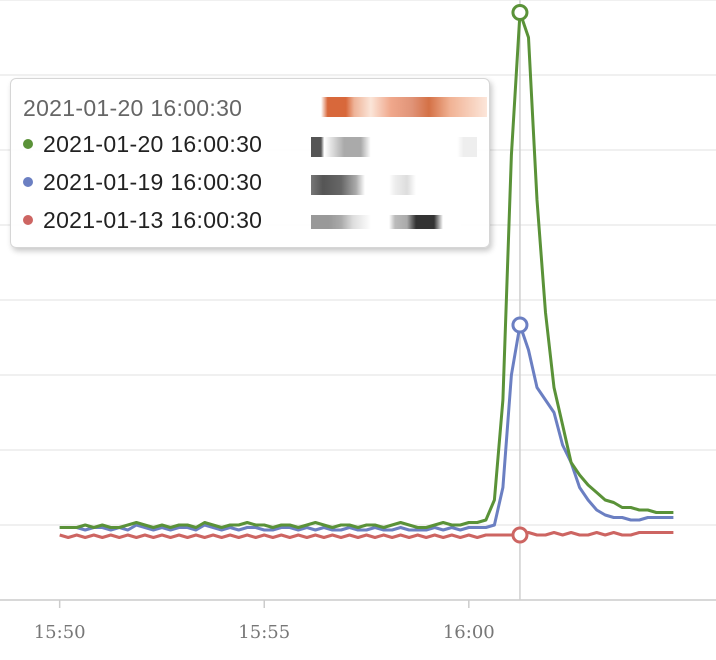  I want to click on hover-markers, so click(520, 274).